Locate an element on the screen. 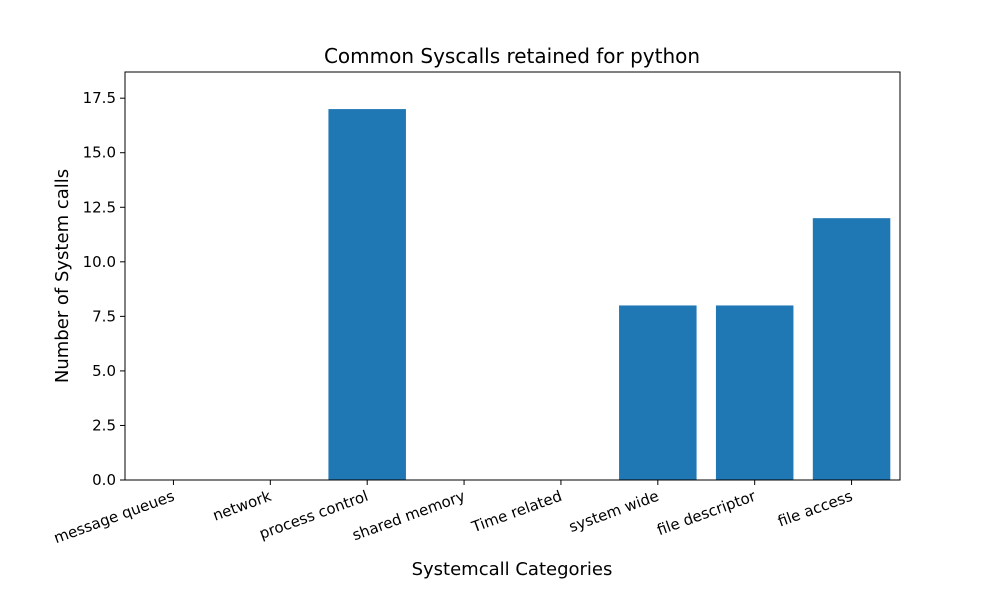 Image resolution: width=1000 pixels, height=600 pixels. y-axis-label: Number of System calls is located at coordinates (62, 276).